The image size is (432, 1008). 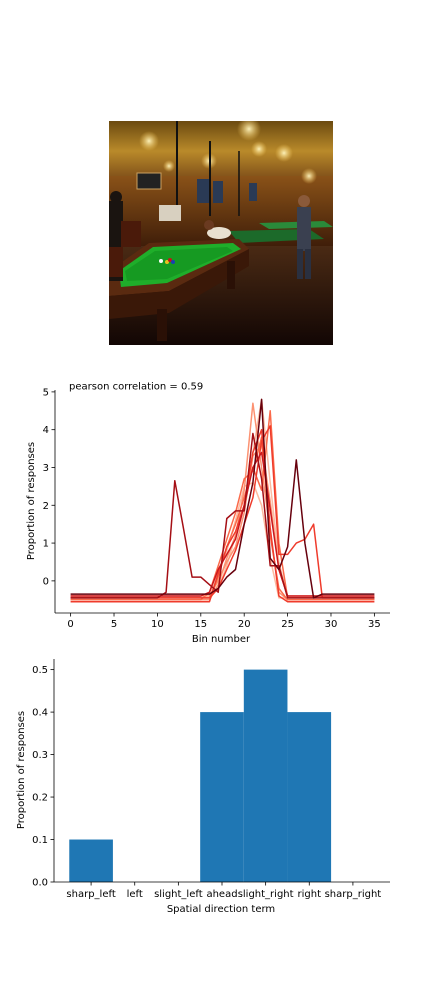 I want to click on chart-title: pearson correlation = 0.59, so click(x=136, y=387).